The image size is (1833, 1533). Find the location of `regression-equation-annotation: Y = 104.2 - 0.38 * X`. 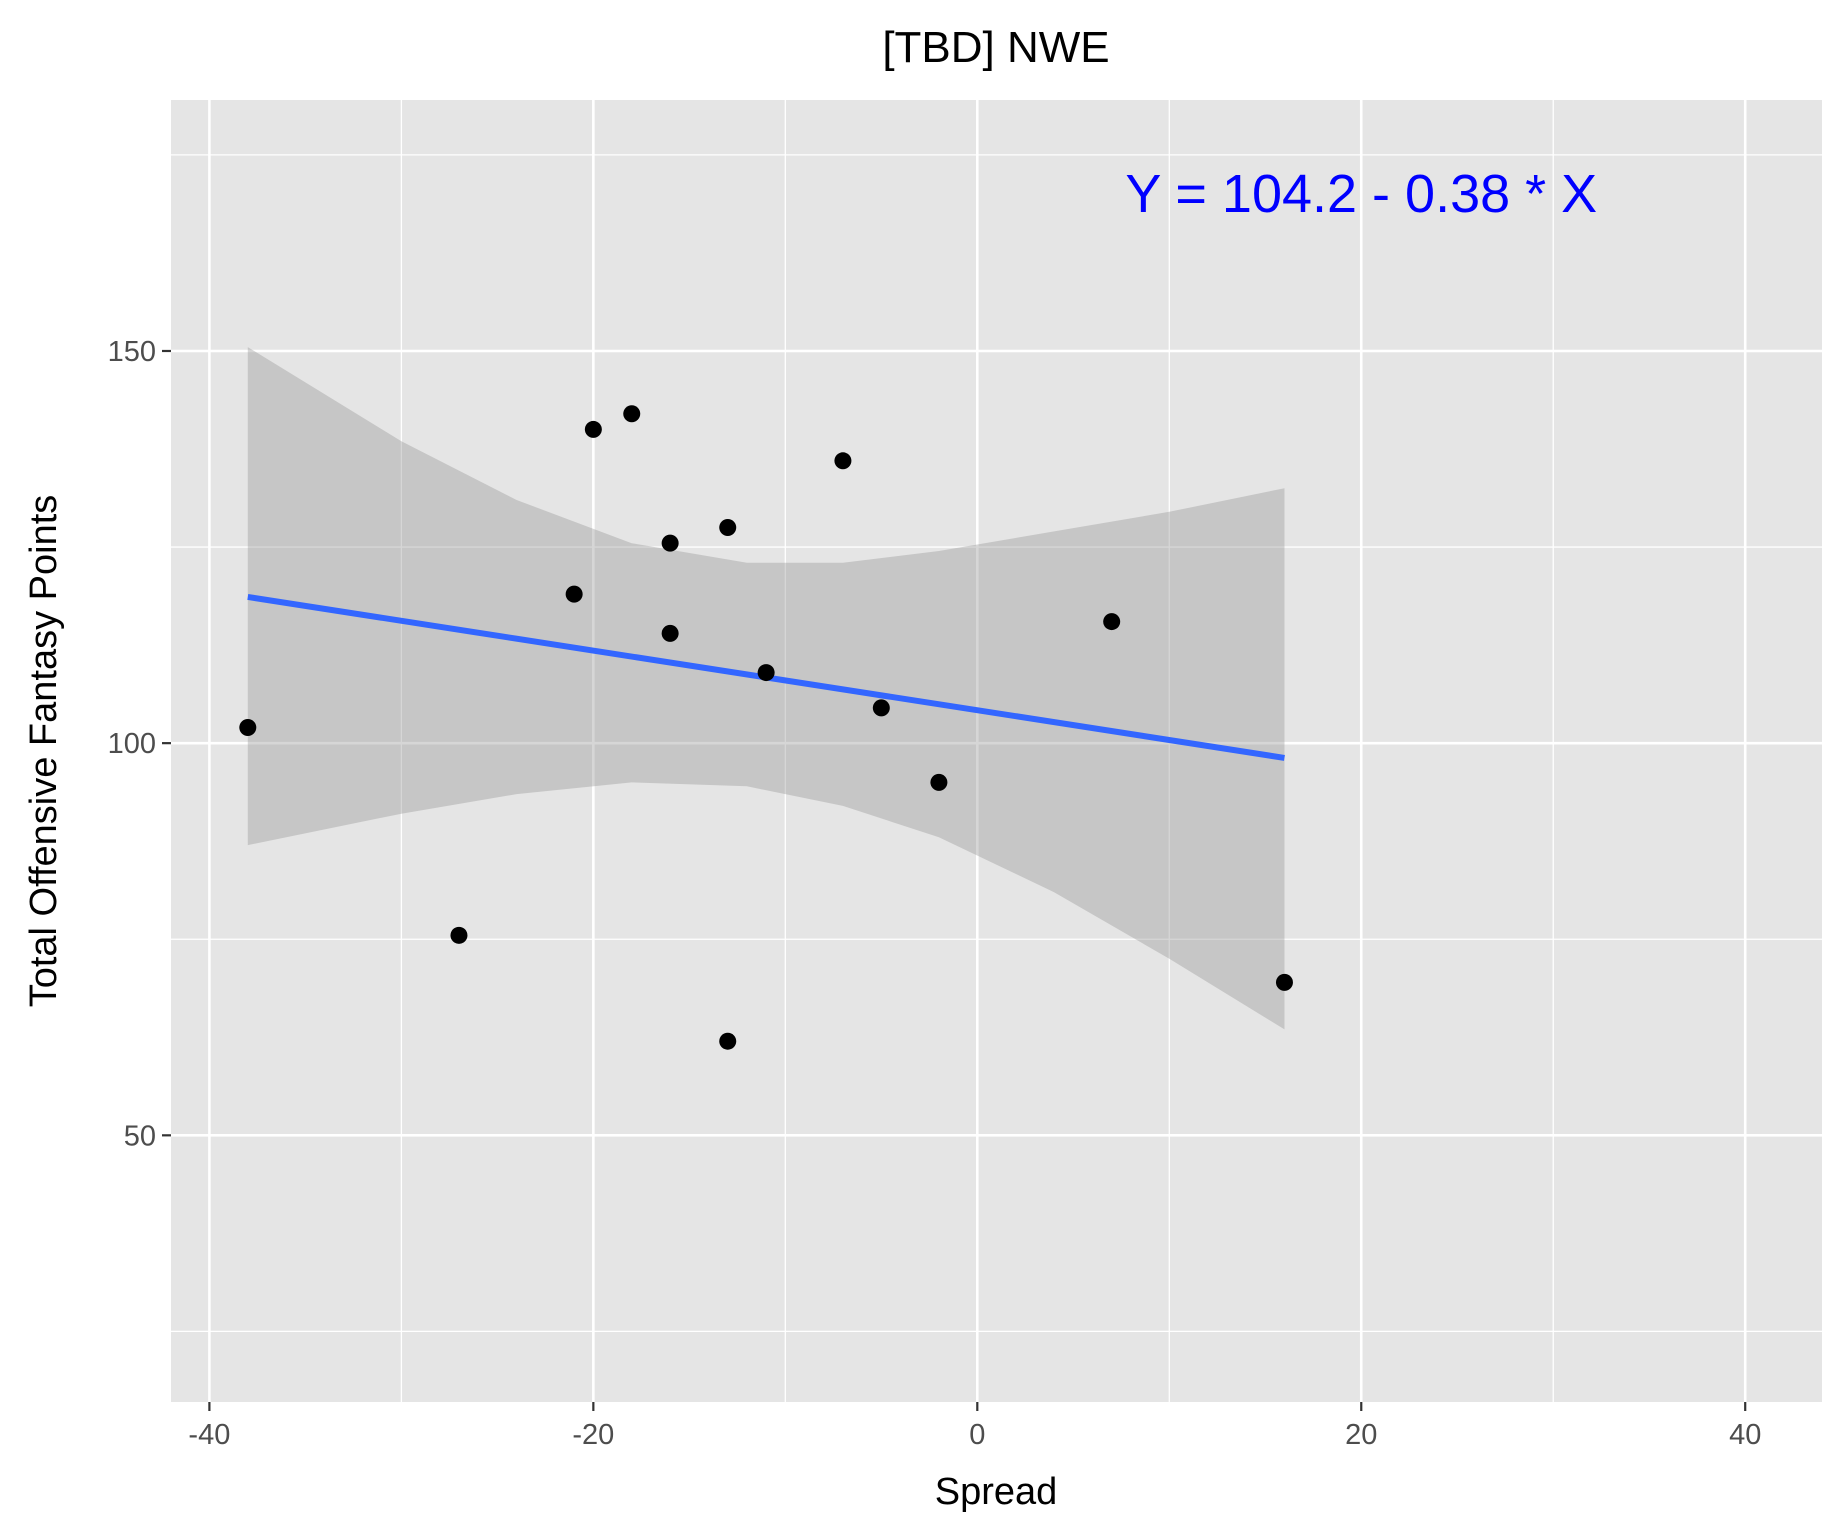

regression-equation-annotation: Y = 104.2 - 0.38 * X is located at coordinates (1361, 194).